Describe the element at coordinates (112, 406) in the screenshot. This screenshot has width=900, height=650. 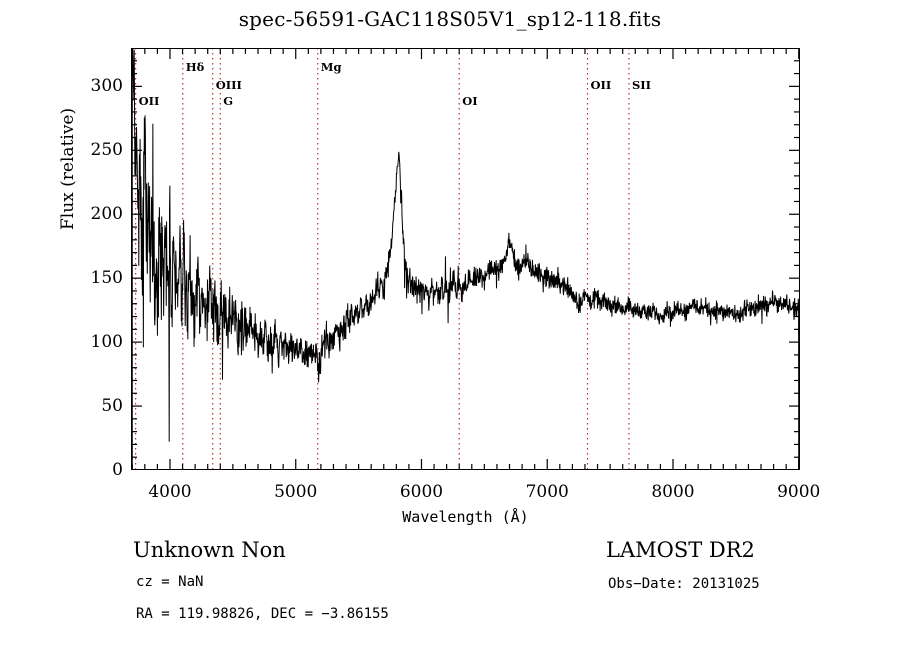
I see `y-tick-label: 50` at that location.